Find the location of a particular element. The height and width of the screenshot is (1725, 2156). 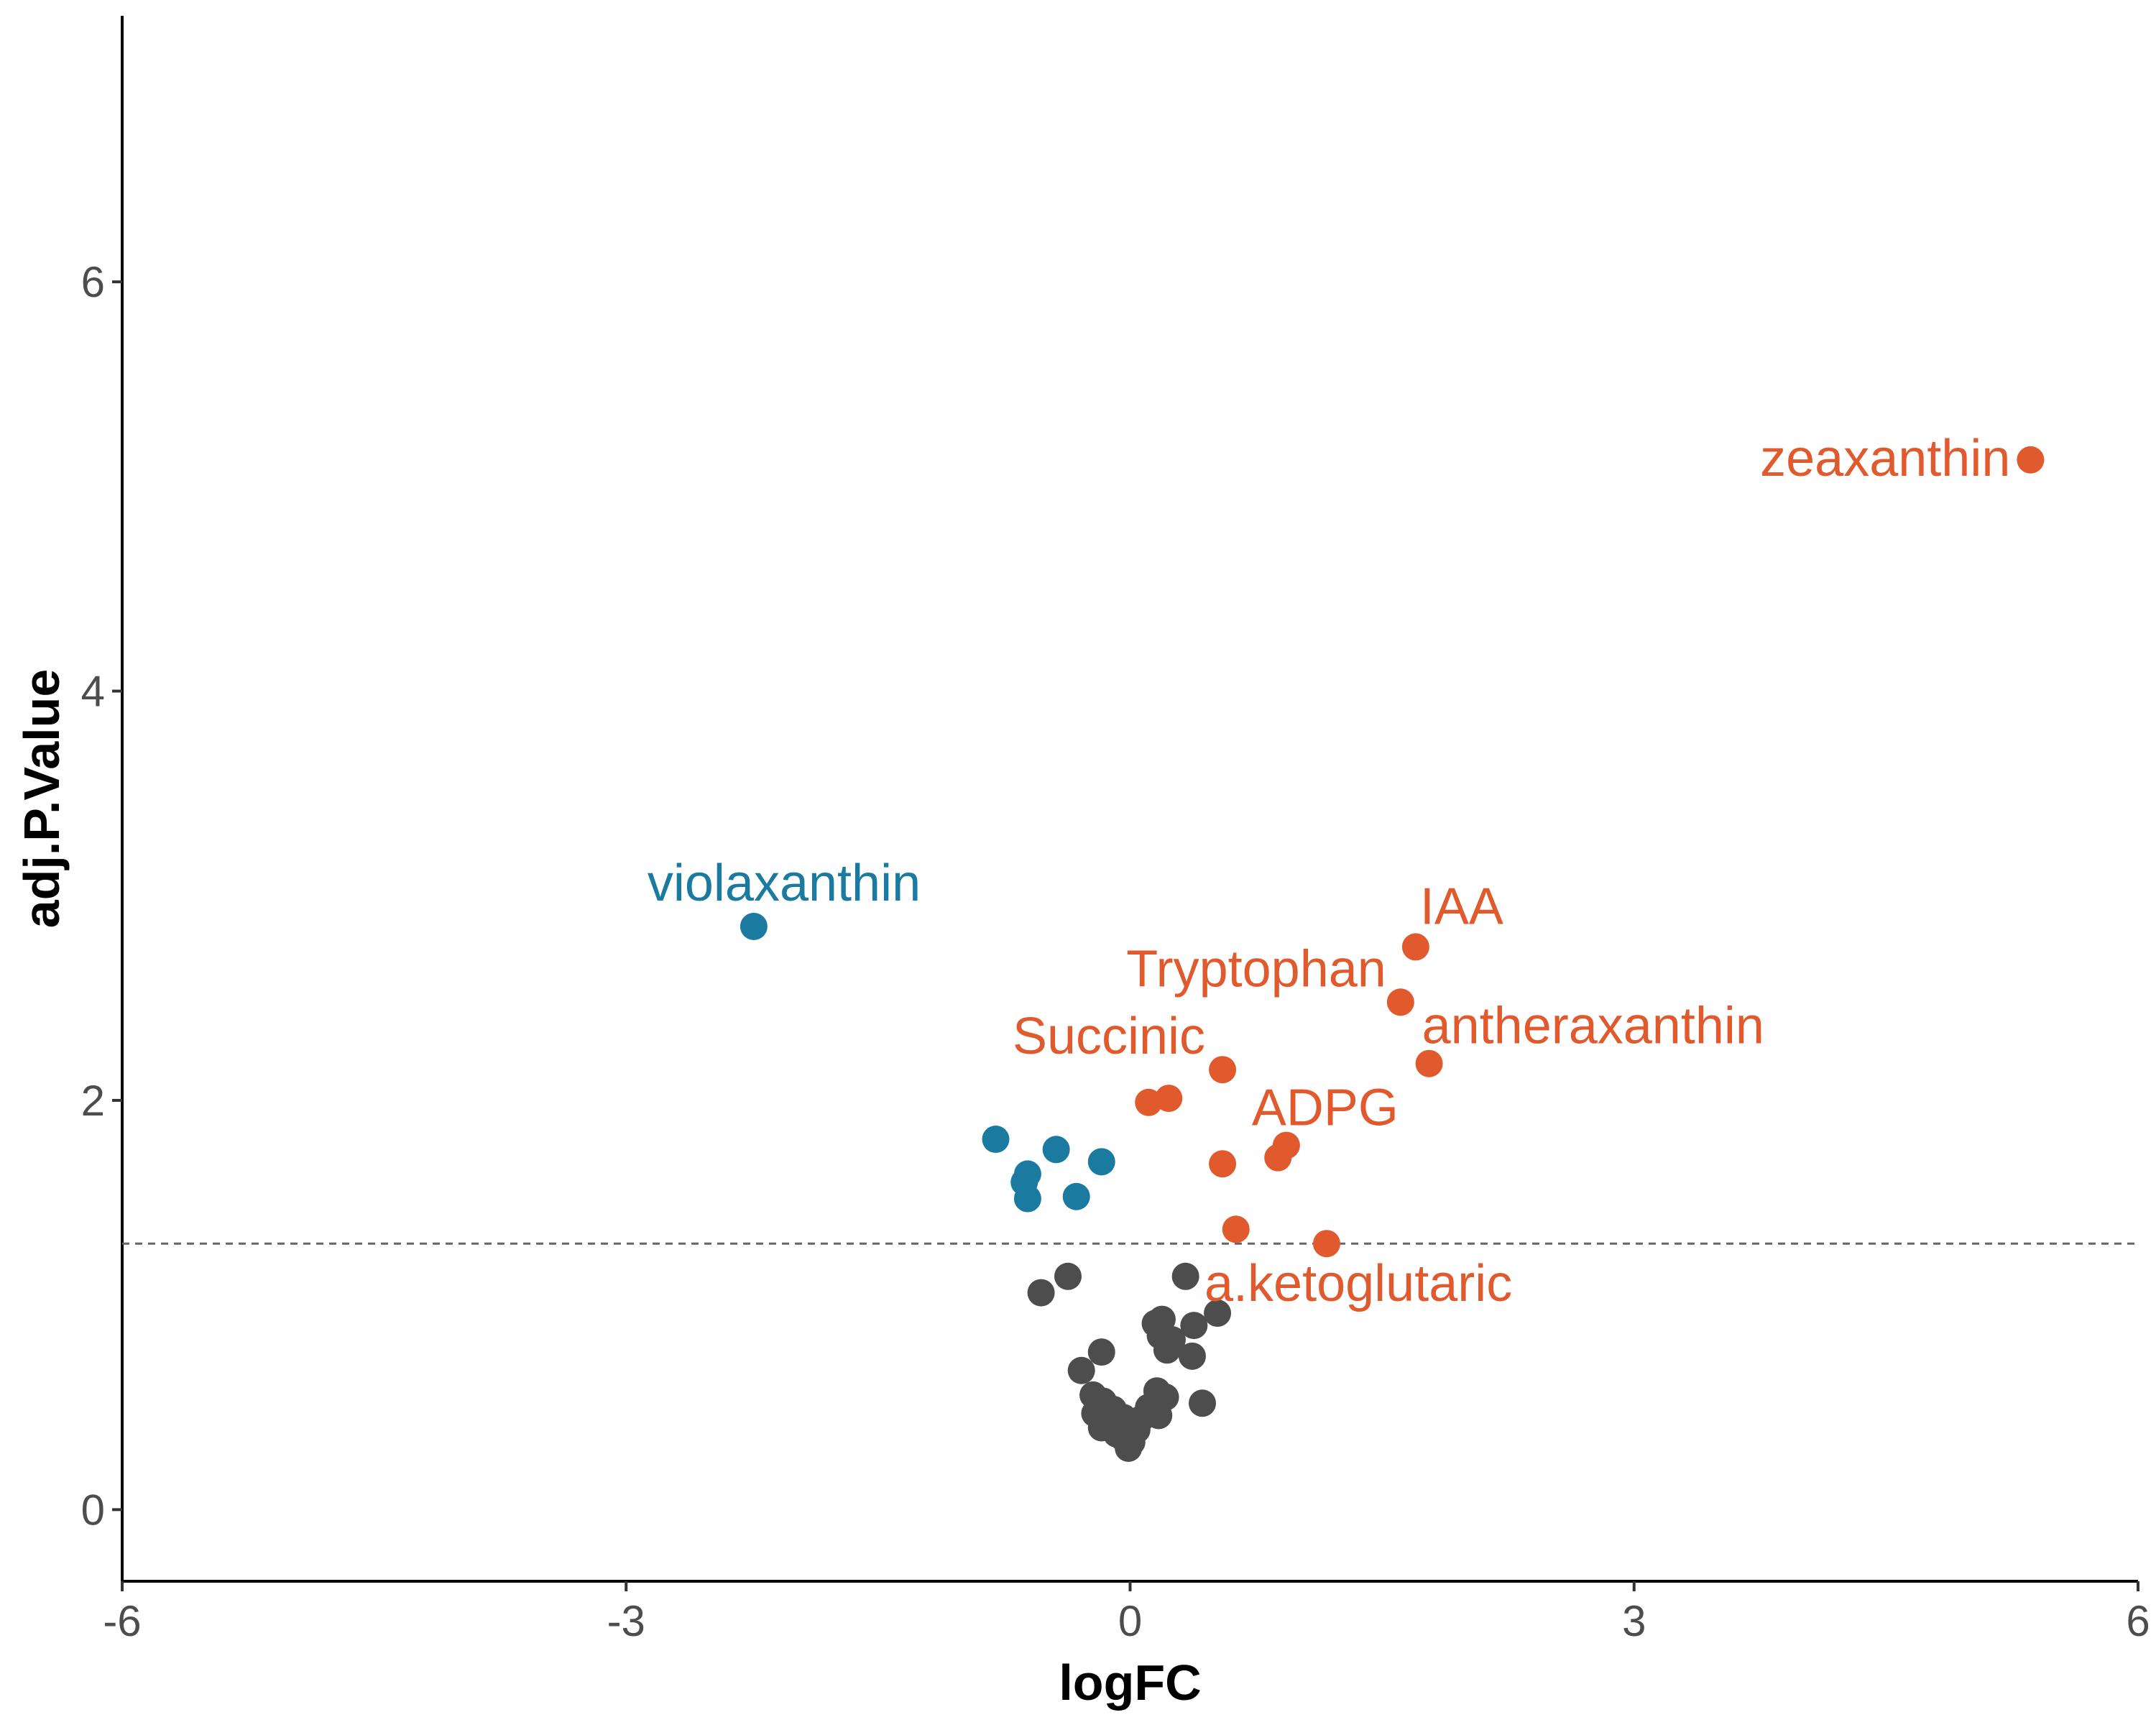

x-tick-label: 6 is located at coordinates (2138, 1621).